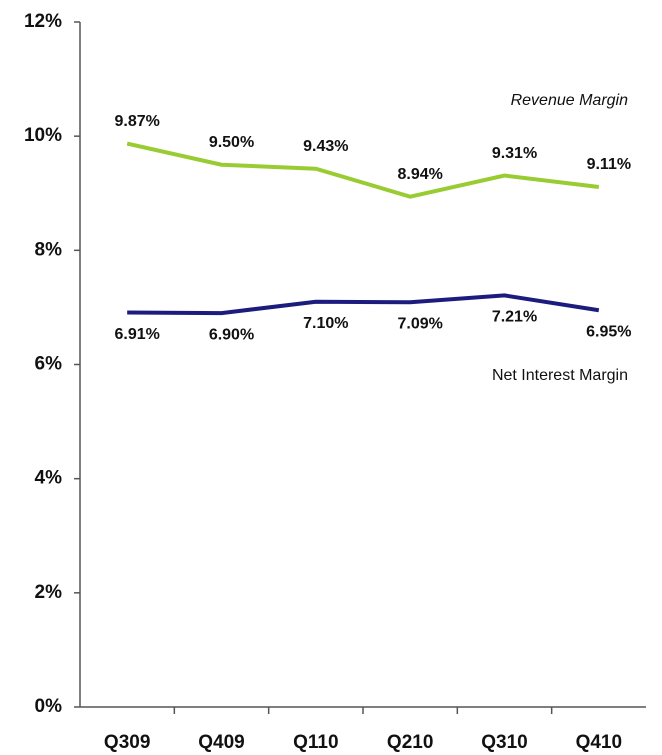 This screenshot has height=755, width=662. Describe the element at coordinates (136, 121) in the screenshot. I see `data-label: 9.87%` at that location.